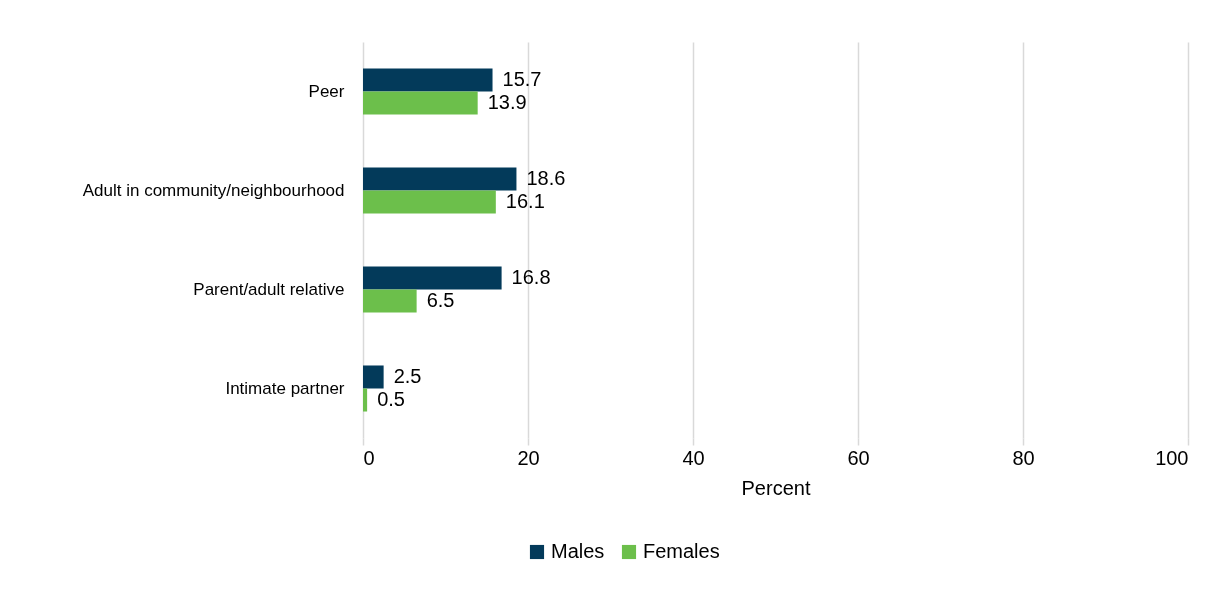  I want to click on x-tick-label: 20, so click(528, 457).